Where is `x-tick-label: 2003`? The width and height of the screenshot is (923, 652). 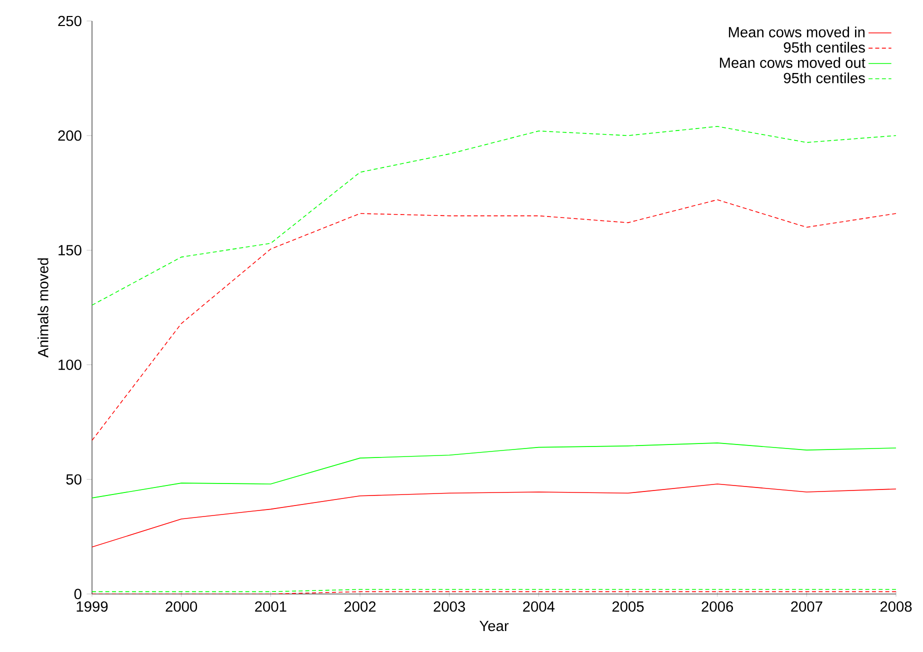
x-tick-label: 2003 is located at coordinates (449, 606).